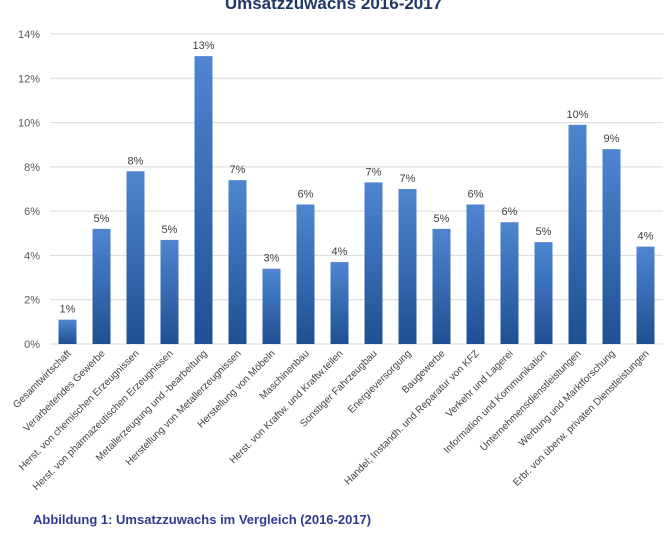 This screenshot has height=540, width=667. Describe the element at coordinates (32, 212) in the screenshot. I see `y-tick-label: 6%` at that location.